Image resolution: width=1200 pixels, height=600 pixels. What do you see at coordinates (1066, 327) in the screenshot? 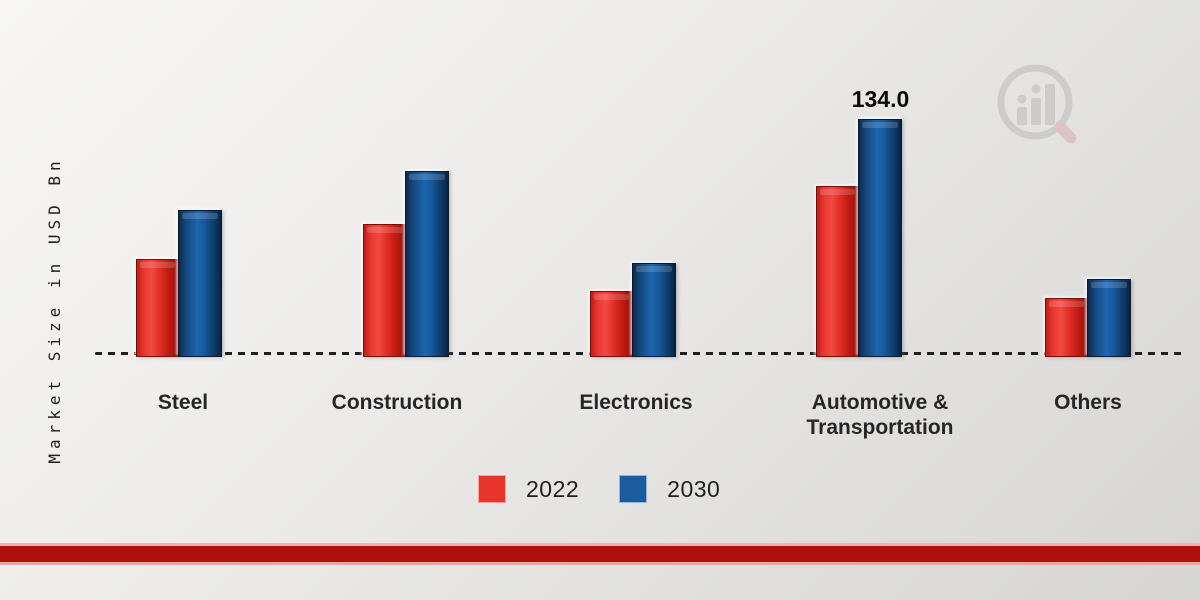
I see `bar-2022-others` at bounding box center [1066, 327].